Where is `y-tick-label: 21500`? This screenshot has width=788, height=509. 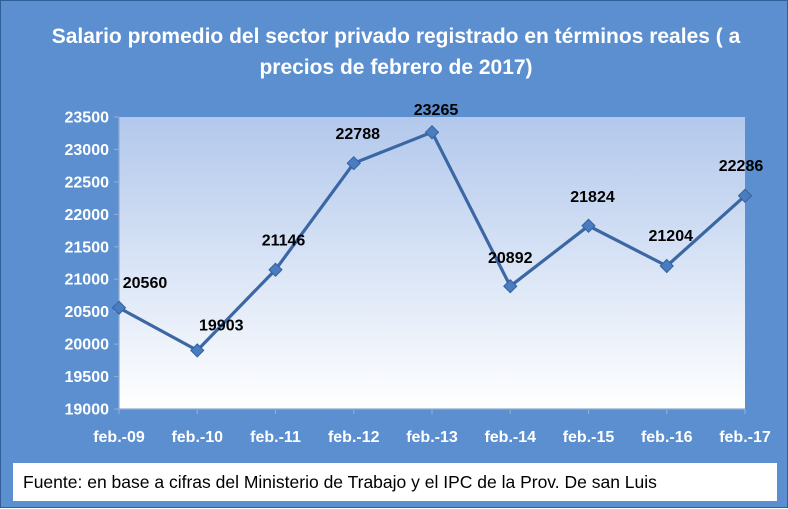 y-tick-label: 21500 is located at coordinates (87, 247).